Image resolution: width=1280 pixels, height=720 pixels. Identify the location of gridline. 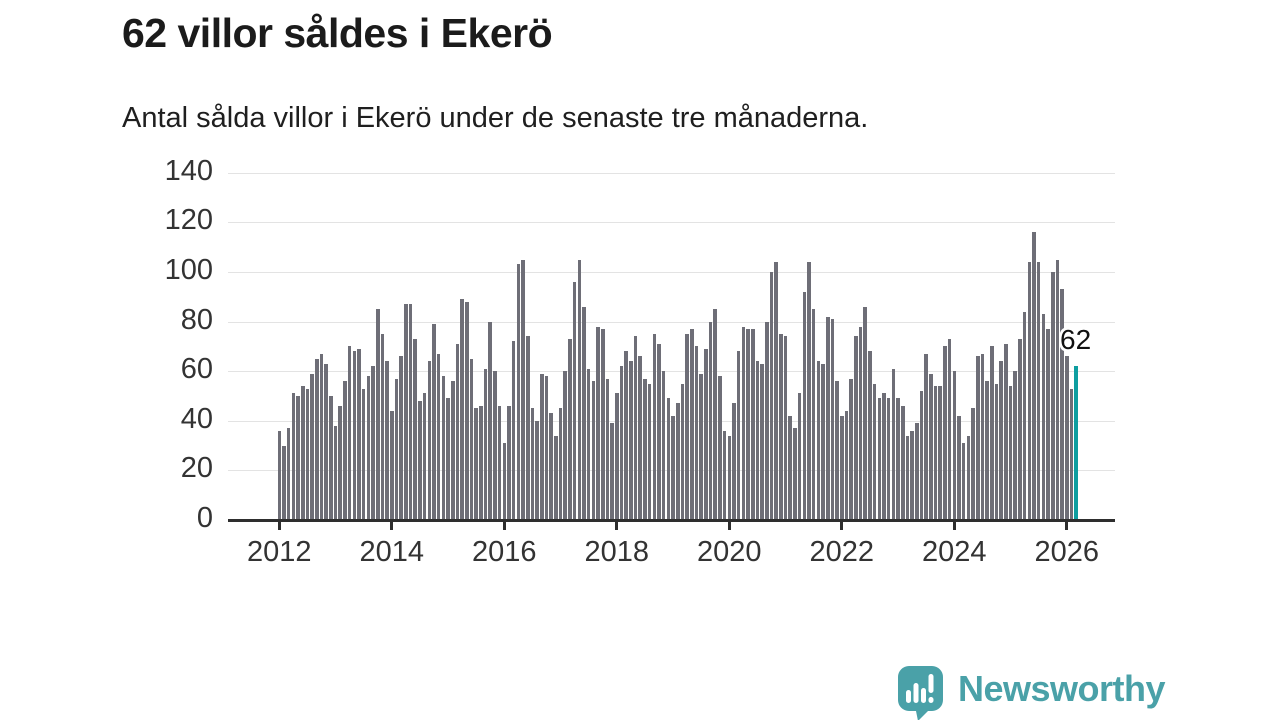
(671, 223).